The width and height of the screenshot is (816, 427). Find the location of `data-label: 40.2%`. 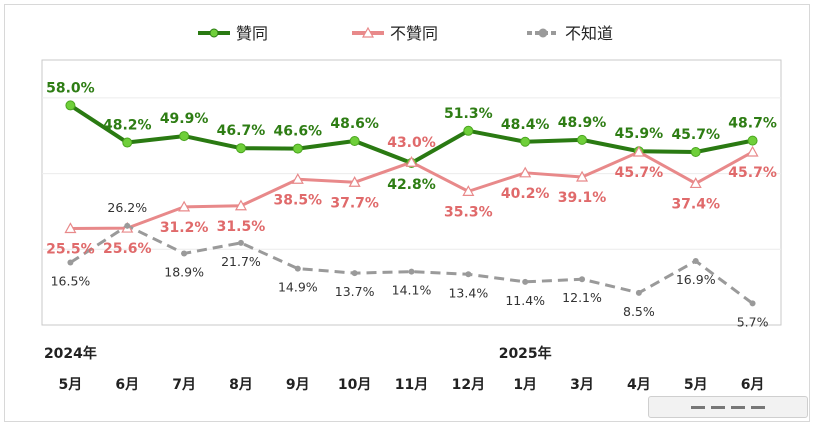

data-label: 40.2% is located at coordinates (525, 194).